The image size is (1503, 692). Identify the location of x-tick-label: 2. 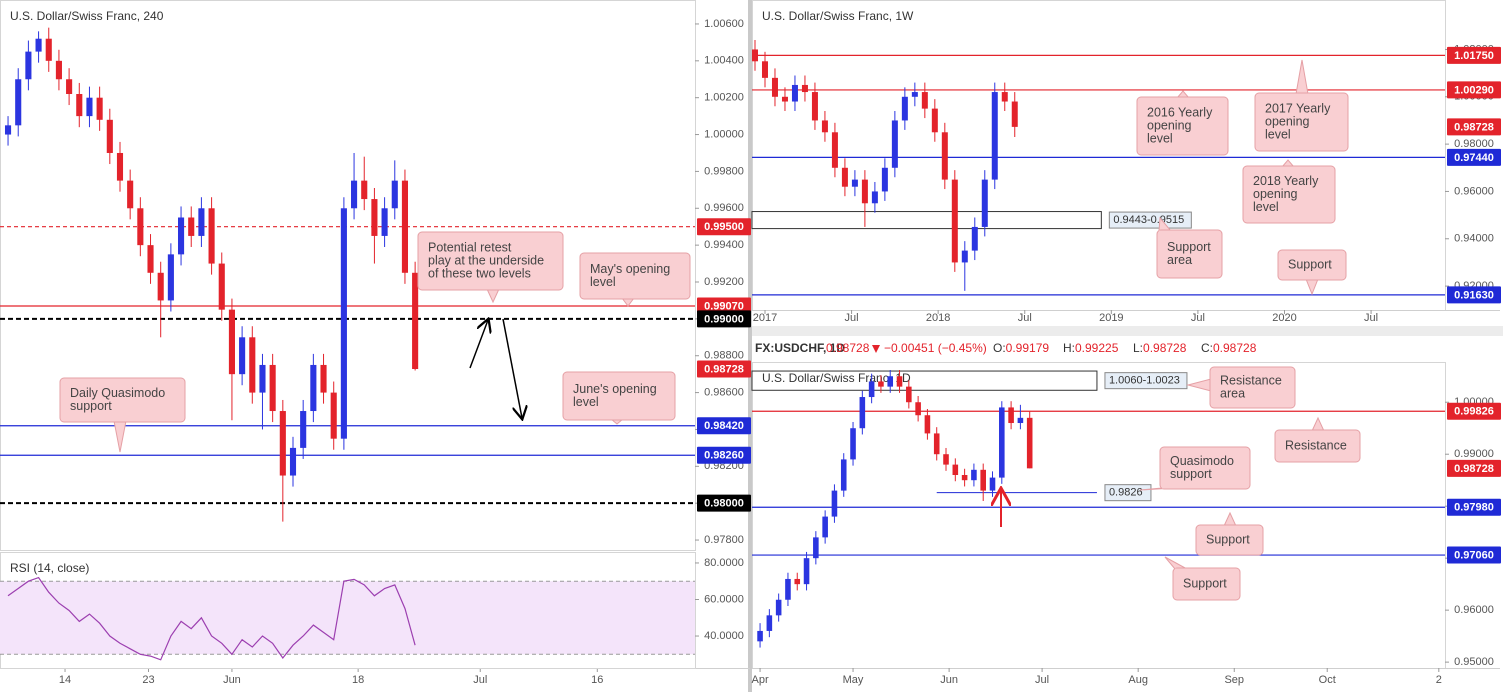
(1439, 680).